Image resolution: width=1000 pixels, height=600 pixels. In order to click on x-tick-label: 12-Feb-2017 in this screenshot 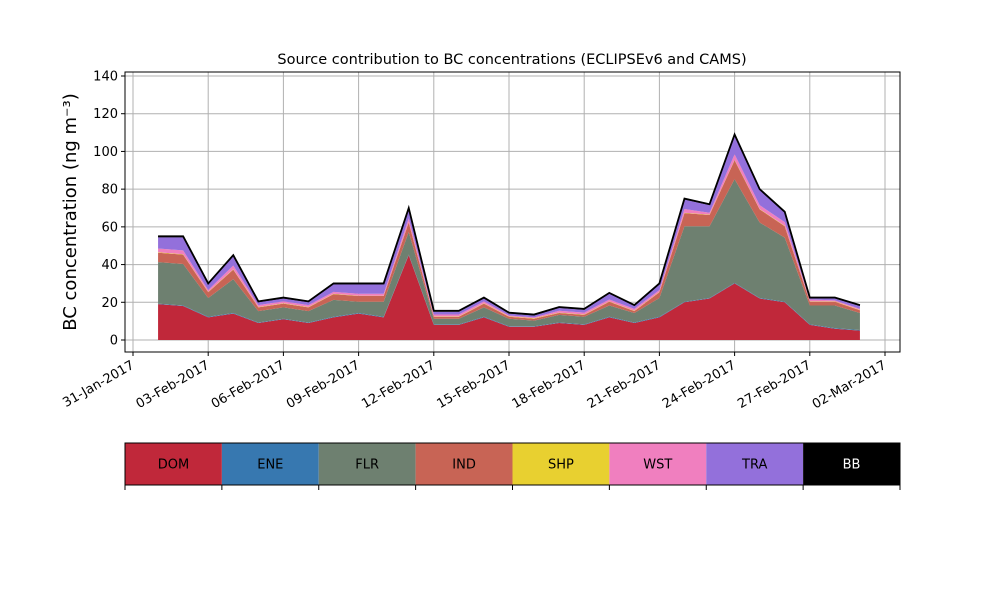, I will do `click(398, 385)`.